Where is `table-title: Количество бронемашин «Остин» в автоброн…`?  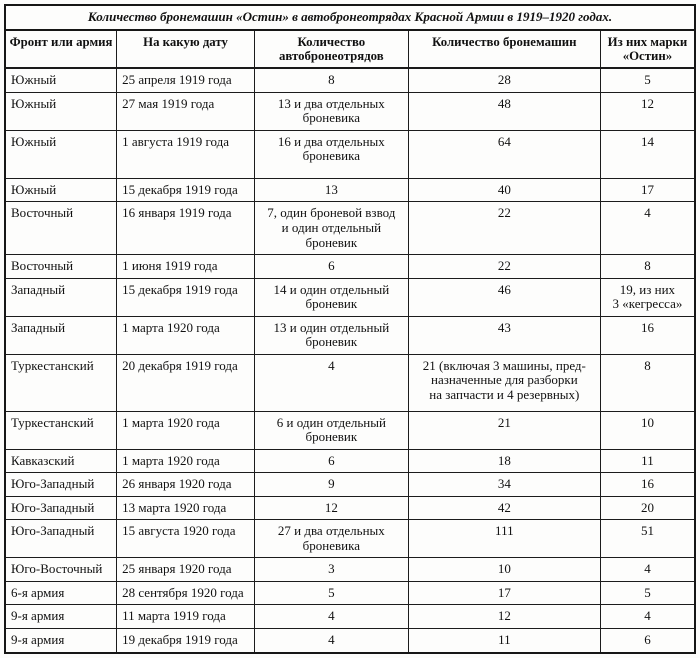 table-title: Количество бронемашин «Остин» в автоброн… is located at coordinates (350, 17).